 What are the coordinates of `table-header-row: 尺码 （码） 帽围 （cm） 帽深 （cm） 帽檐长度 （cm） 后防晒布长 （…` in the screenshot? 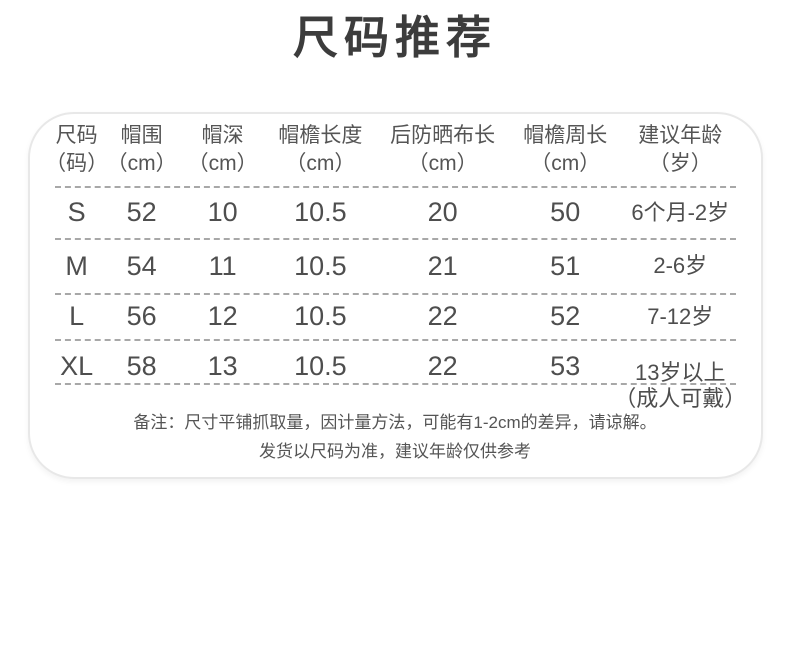 It's located at (390, 151).